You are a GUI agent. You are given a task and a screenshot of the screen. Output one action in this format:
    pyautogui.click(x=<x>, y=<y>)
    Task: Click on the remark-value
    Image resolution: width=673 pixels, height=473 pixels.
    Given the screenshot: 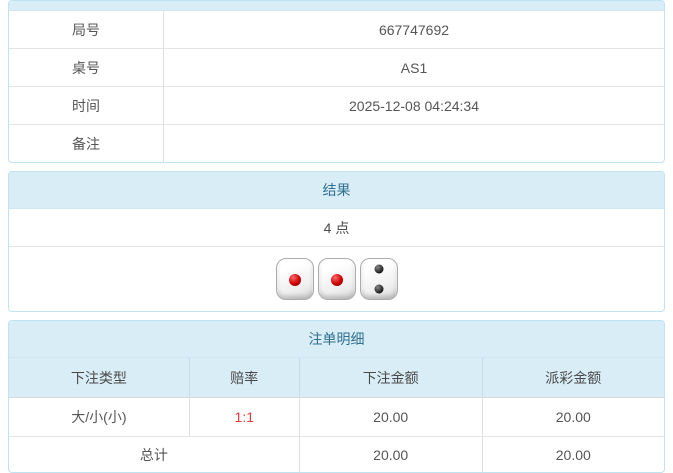 What is the action you would take?
    pyautogui.click(x=414, y=143)
    